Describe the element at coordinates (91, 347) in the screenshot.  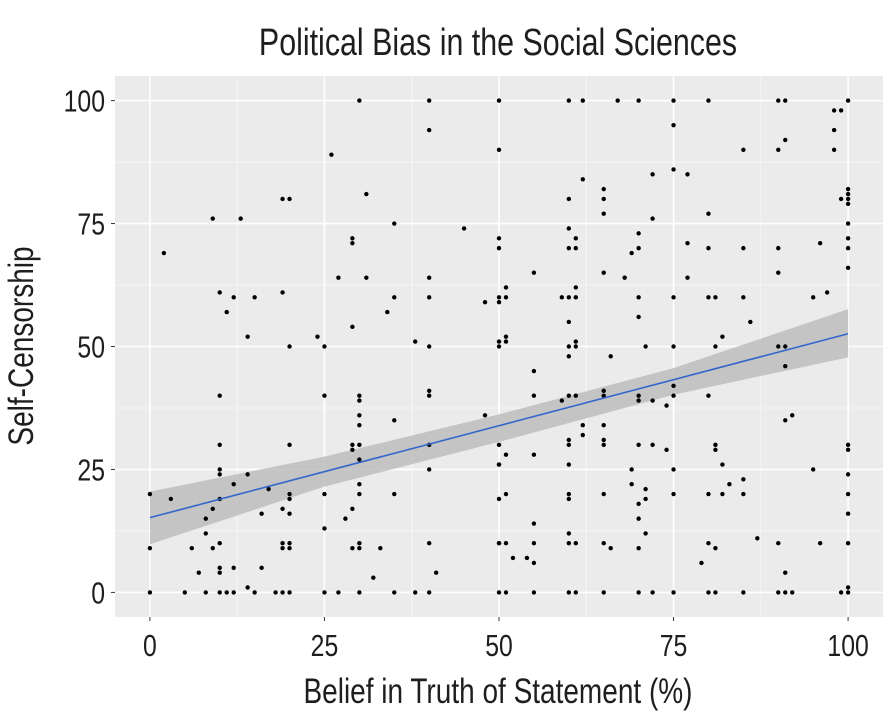
I see `y-tick-label: 50` at that location.